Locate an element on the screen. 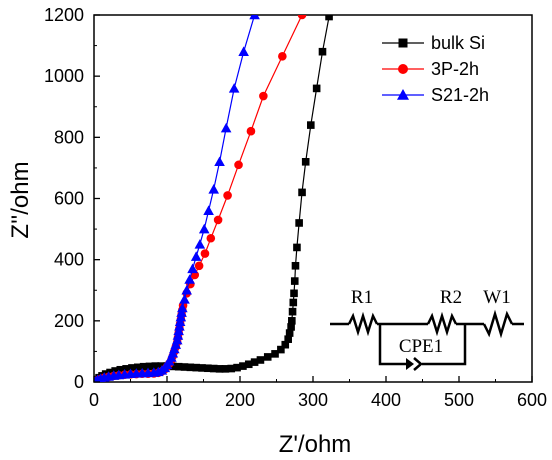  x-tick-label: 0 is located at coordinates (94, 400).